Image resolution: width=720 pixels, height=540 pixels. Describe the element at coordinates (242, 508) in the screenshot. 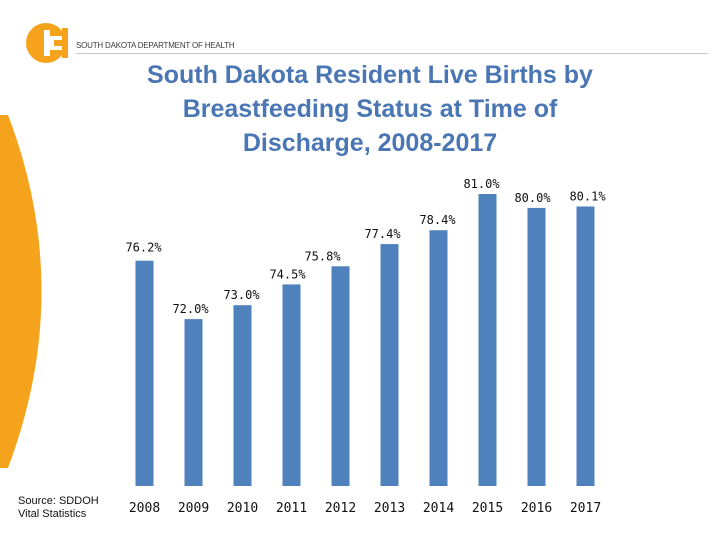

I see `x-tick-2010: 2010` at that location.